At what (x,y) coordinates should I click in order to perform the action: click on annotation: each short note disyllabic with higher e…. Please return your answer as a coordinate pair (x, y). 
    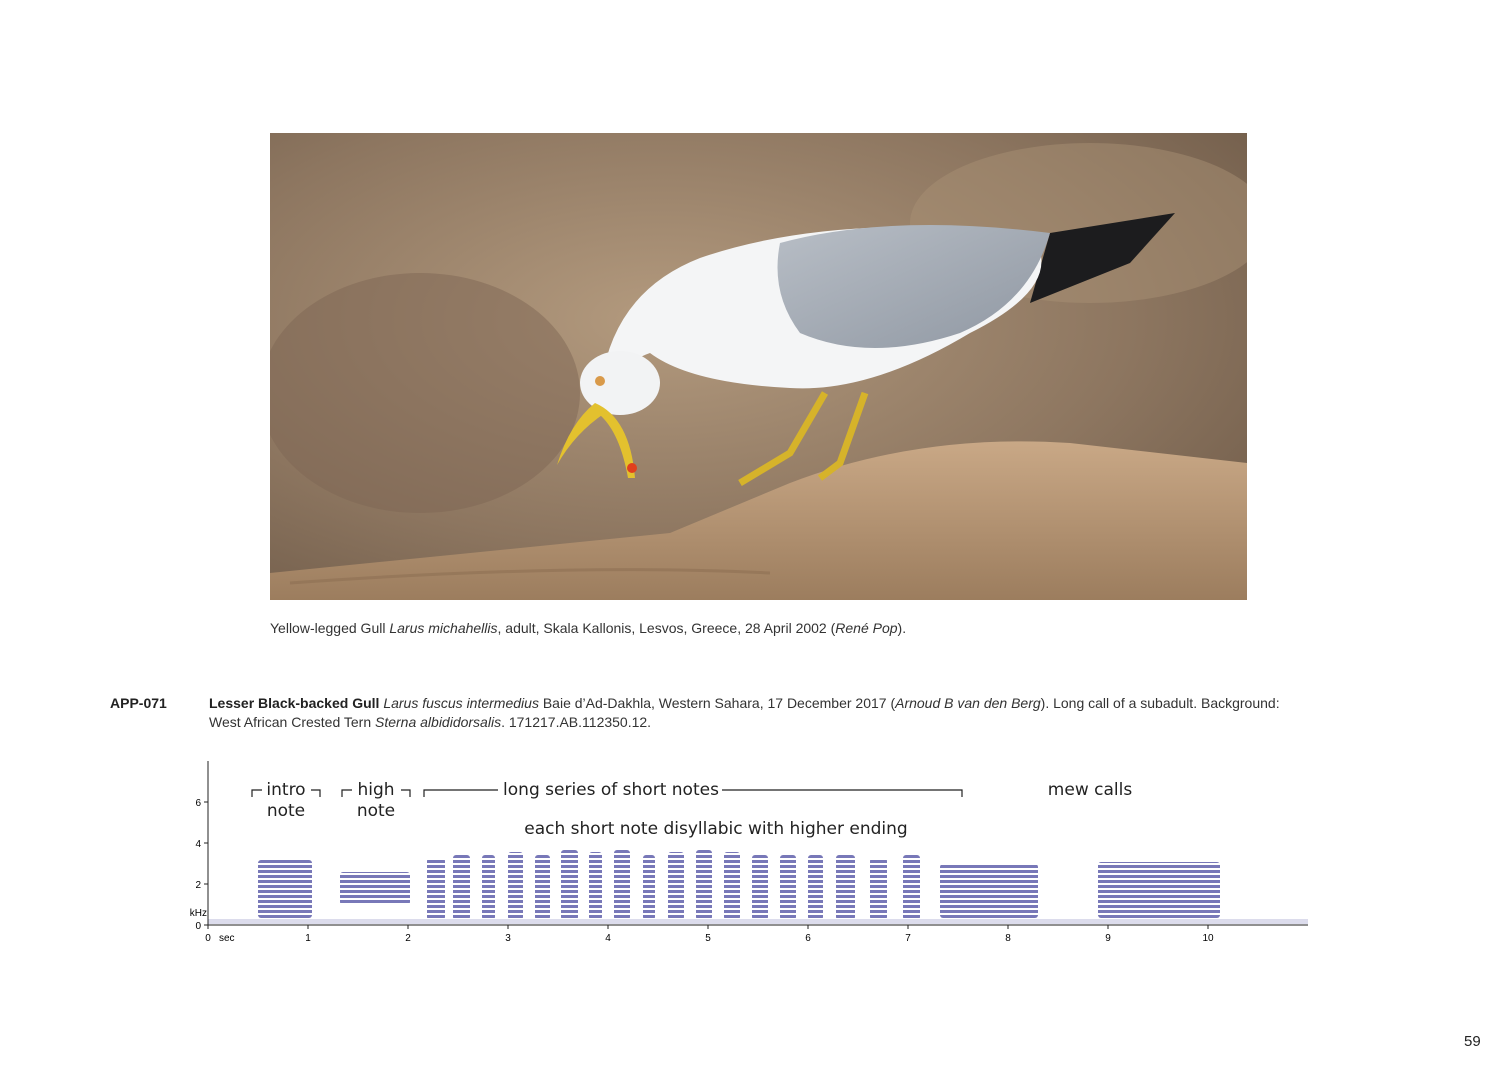
    Looking at the image, I should click on (715, 829).